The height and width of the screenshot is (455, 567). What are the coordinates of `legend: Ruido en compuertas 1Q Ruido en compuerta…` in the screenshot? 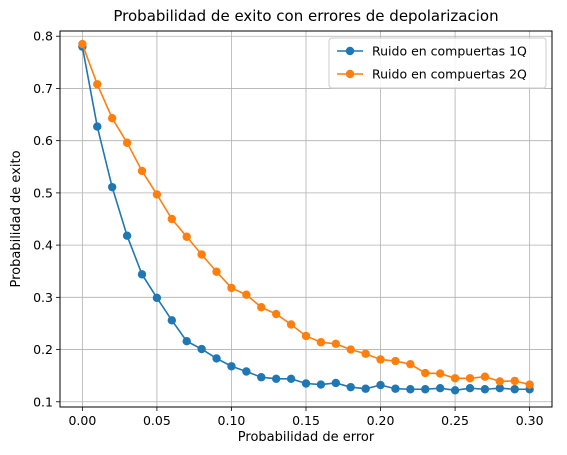 It's located at (437, 63).